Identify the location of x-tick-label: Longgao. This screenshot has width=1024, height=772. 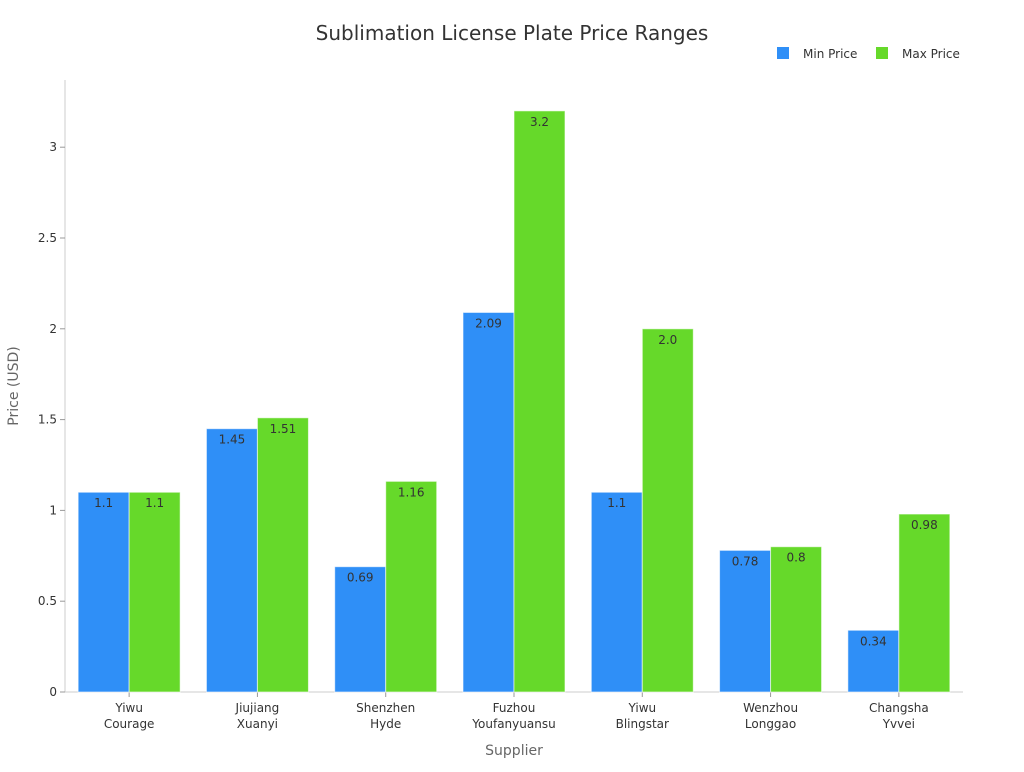
(770, 724).